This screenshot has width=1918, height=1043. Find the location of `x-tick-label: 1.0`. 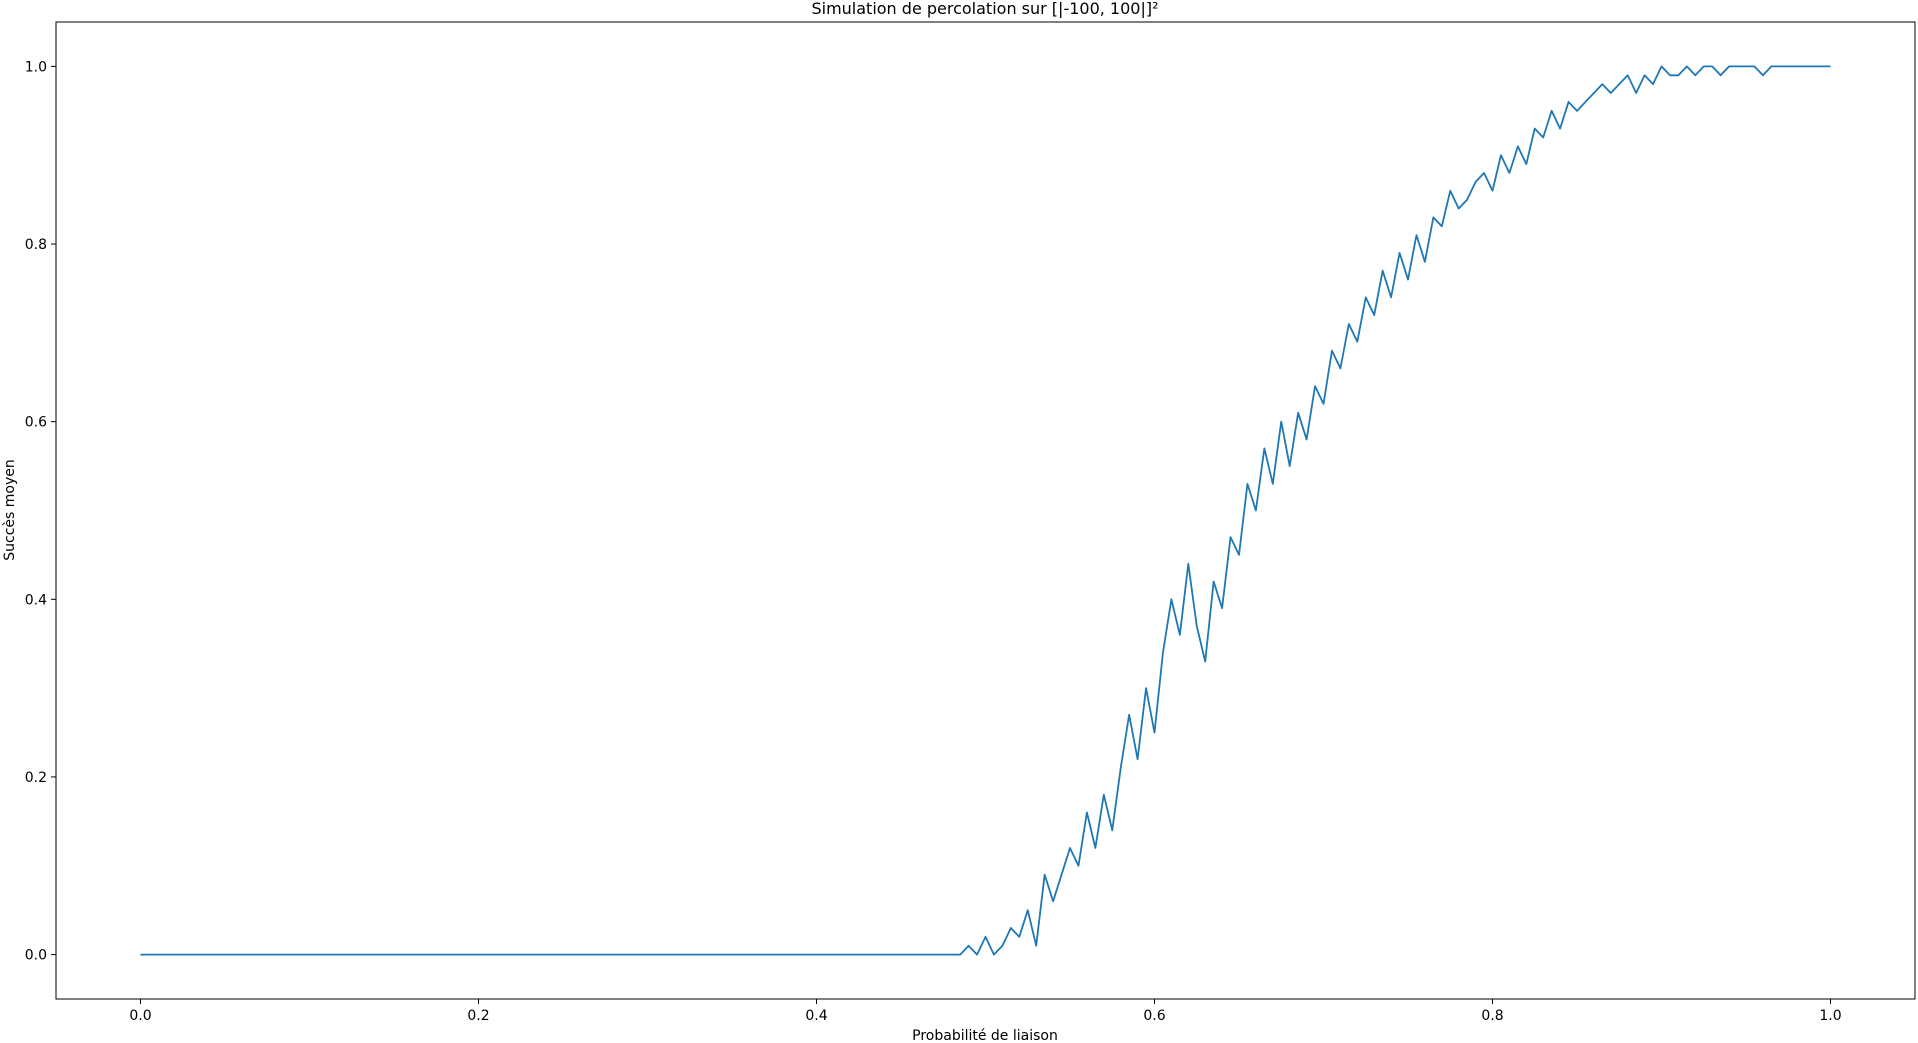

x-tick-label: 1.0 is located at coordinates (1830, 1016).